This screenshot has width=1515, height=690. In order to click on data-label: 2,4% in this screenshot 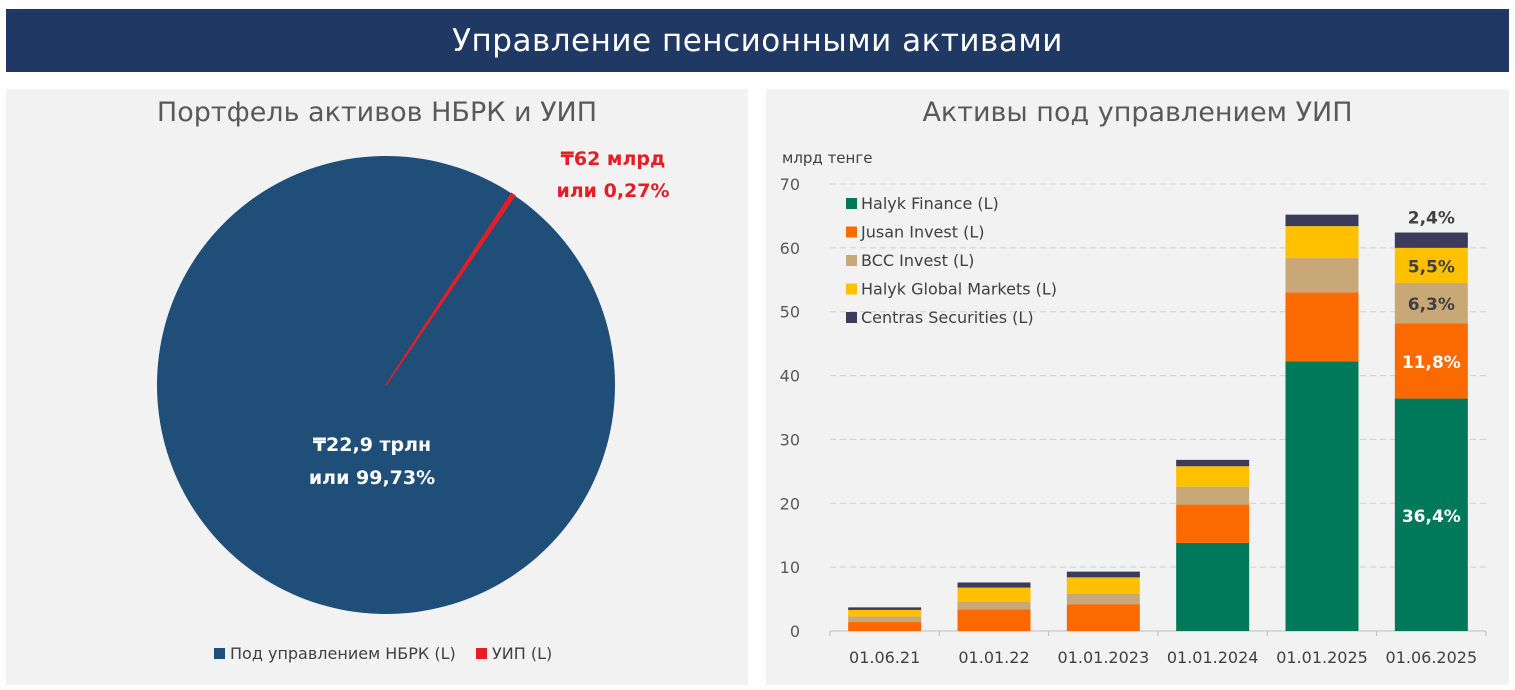, I will do `click(1431, 219)`.